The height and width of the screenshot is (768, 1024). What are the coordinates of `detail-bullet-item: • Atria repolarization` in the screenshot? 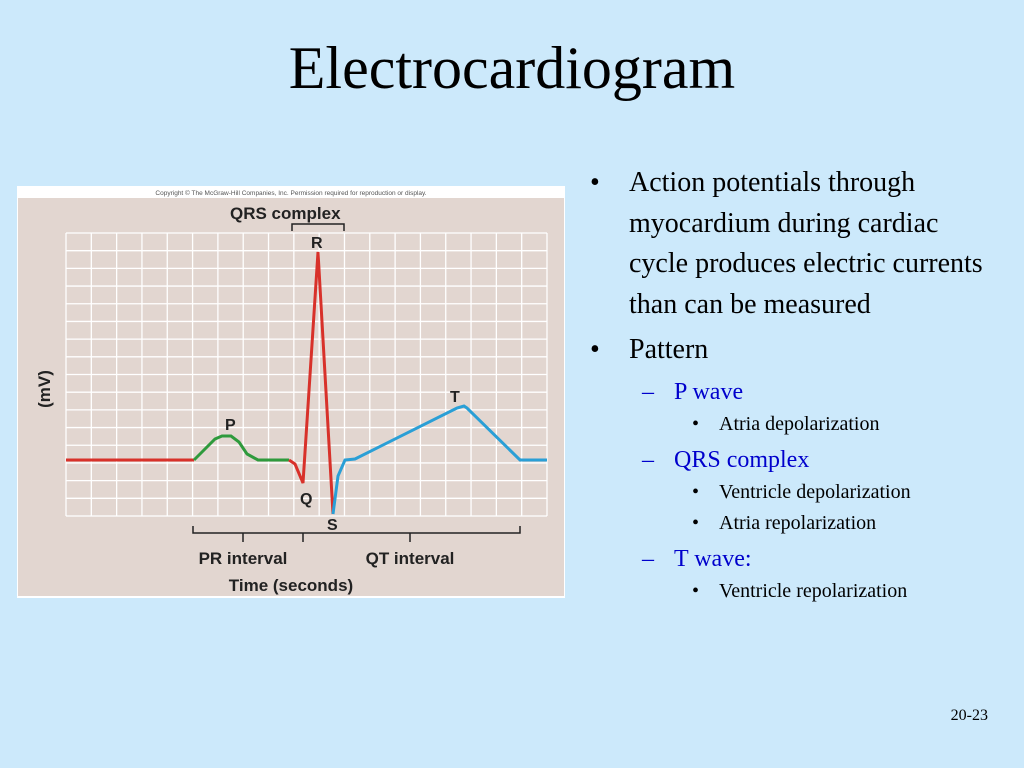 It's located at (795, 523).